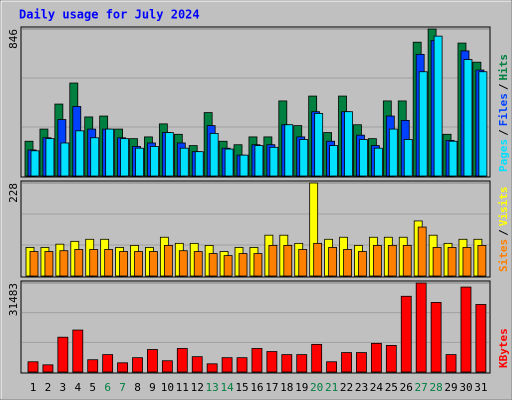 The height and width of the screenshot is (400, 512). What do you see at coordinates (13, 193) in the screenshot?
I see `y-tick-label: 228` at bounding box center [13, 193].